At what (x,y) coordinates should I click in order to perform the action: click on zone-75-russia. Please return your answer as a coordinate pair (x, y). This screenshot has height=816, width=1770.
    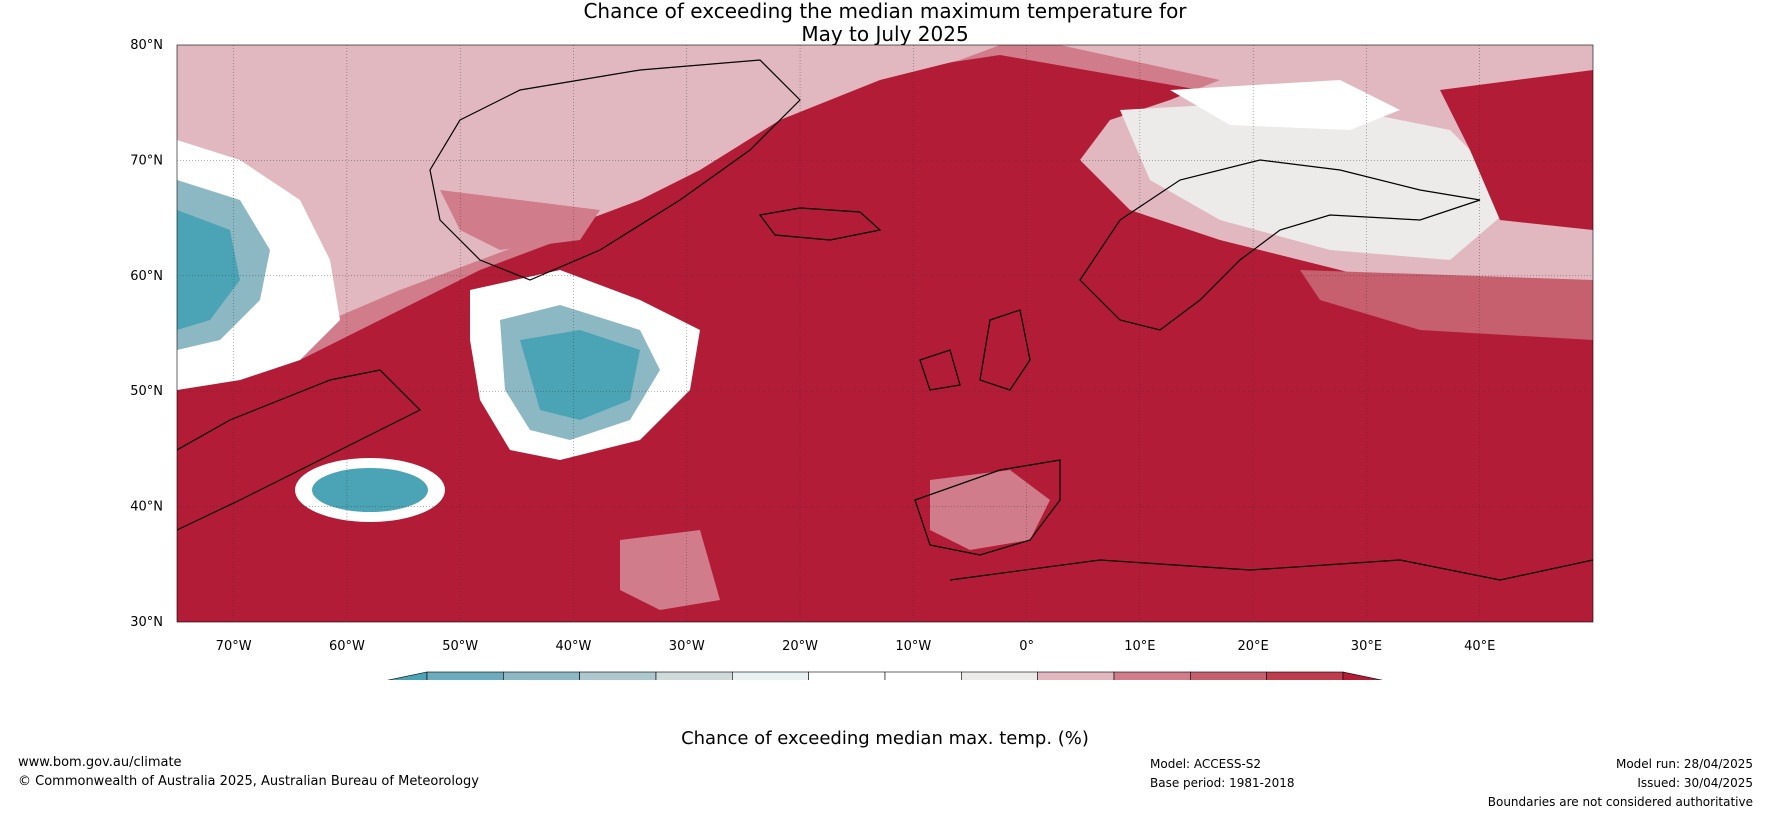
    Looking at the image, I should click on (1446, 305).